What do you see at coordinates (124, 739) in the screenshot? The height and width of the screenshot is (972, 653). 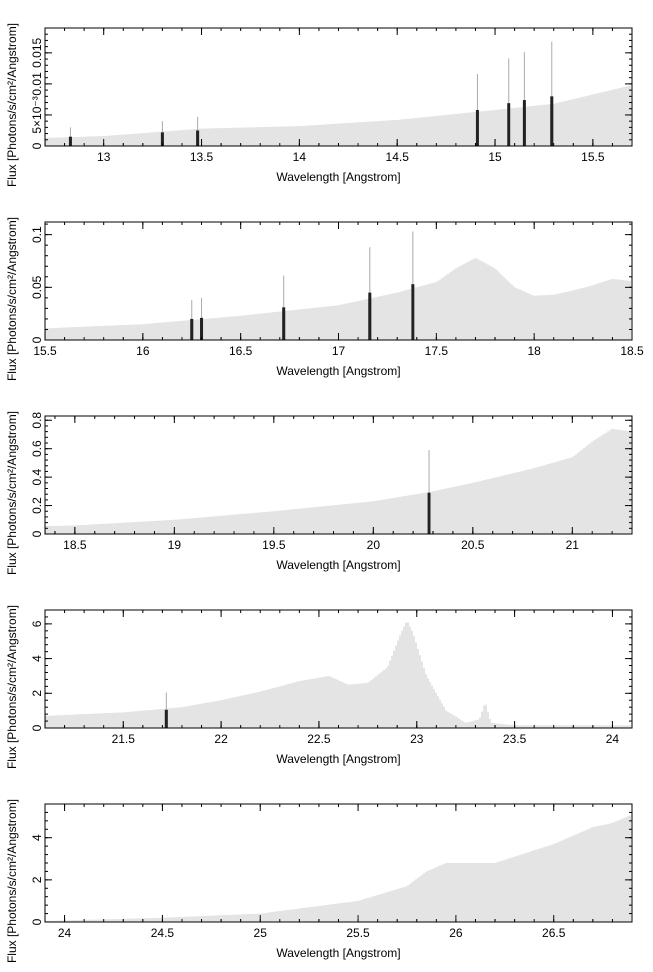 I see `x-tick-label: 21.5` at bounding box center [124, 739].